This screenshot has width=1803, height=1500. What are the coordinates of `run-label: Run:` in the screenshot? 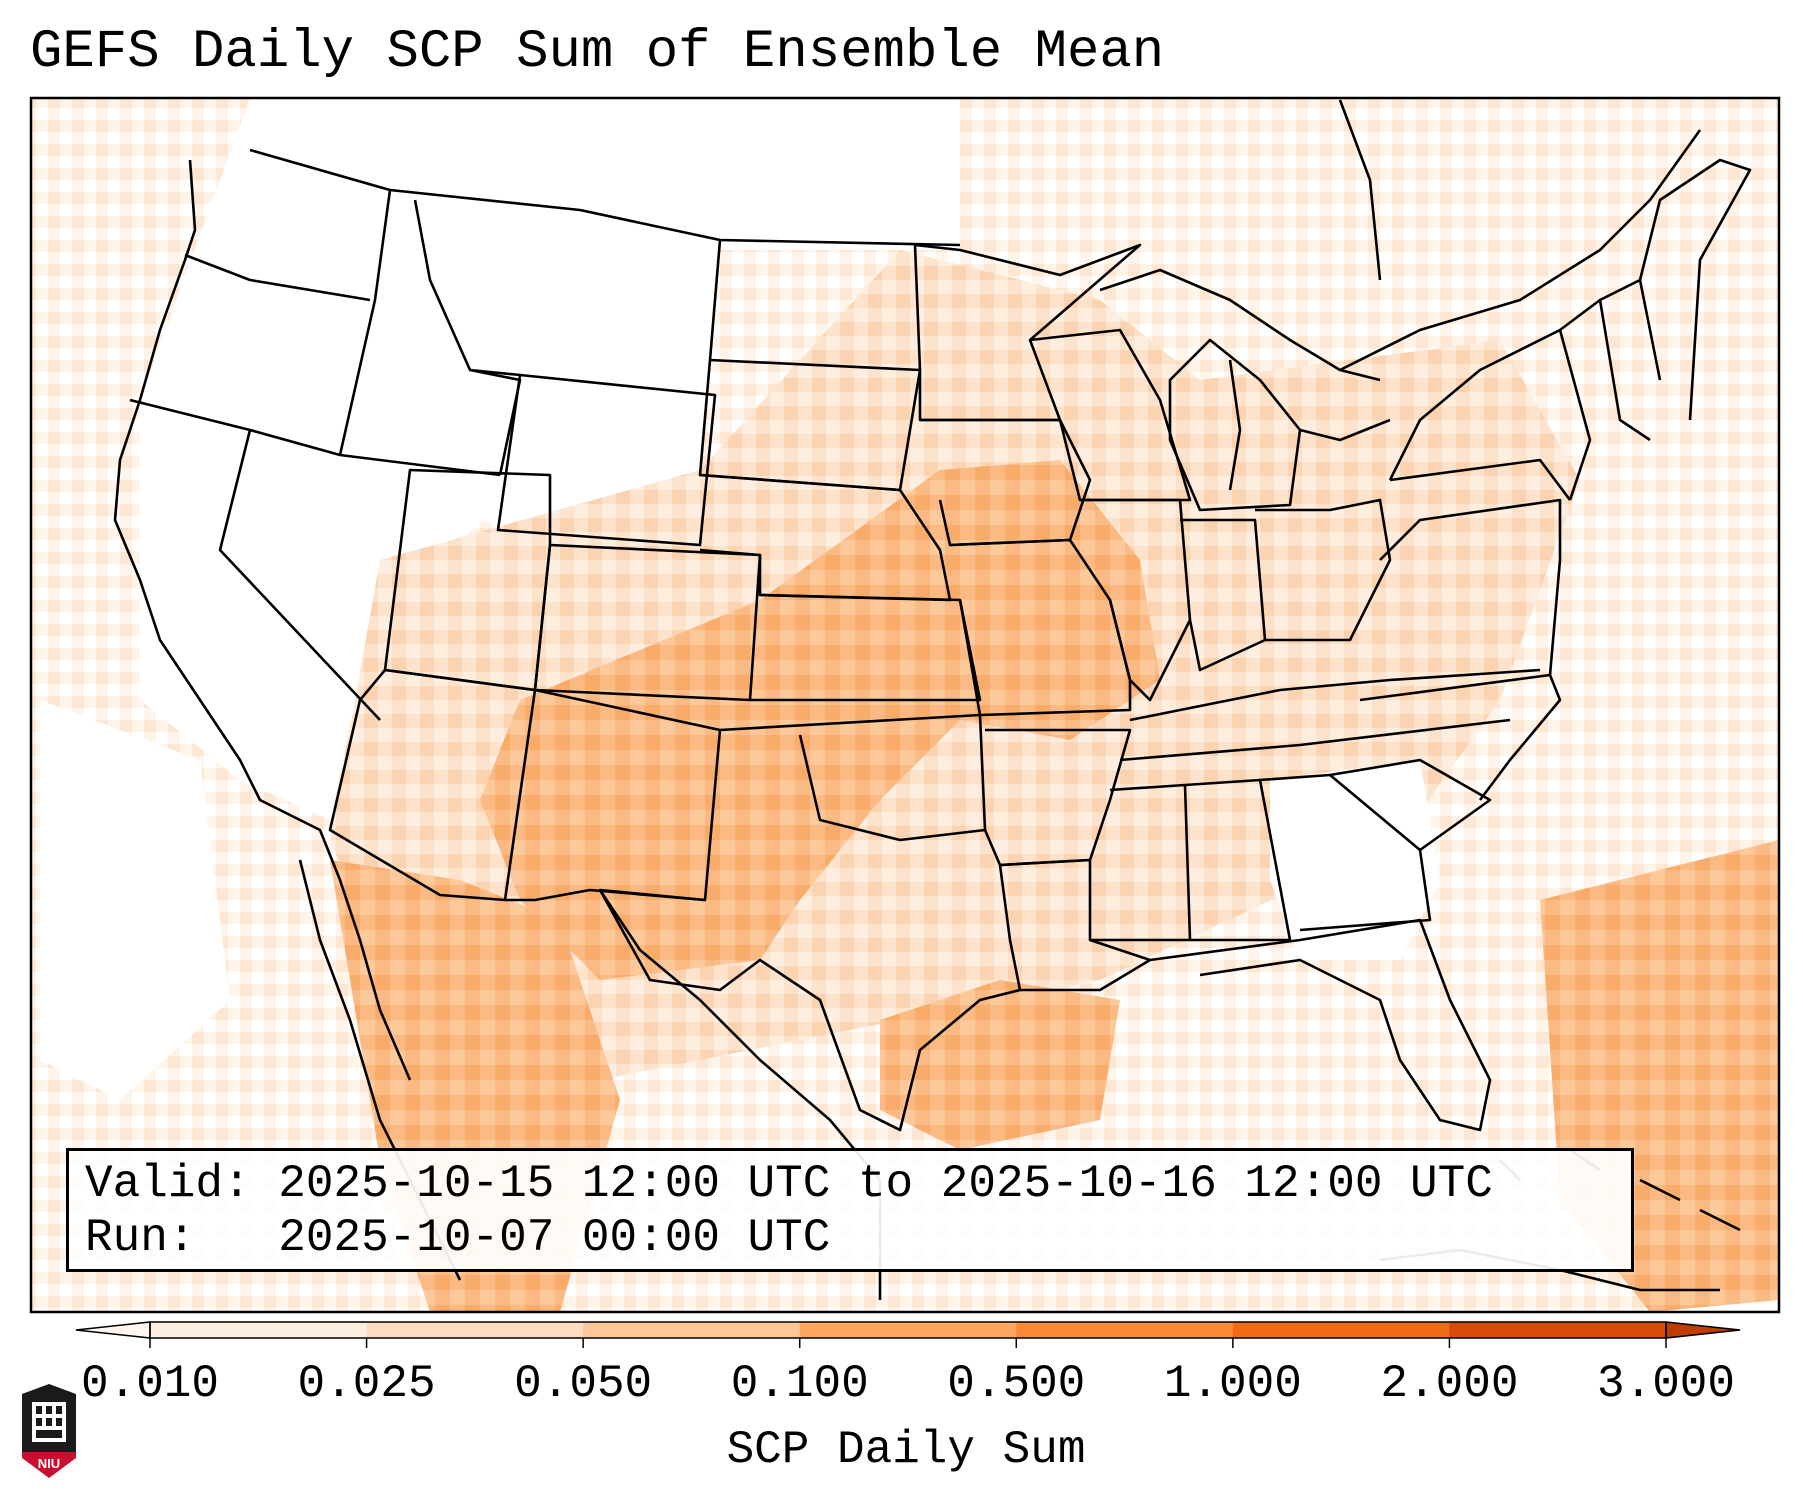 It's located at (140, 1238).